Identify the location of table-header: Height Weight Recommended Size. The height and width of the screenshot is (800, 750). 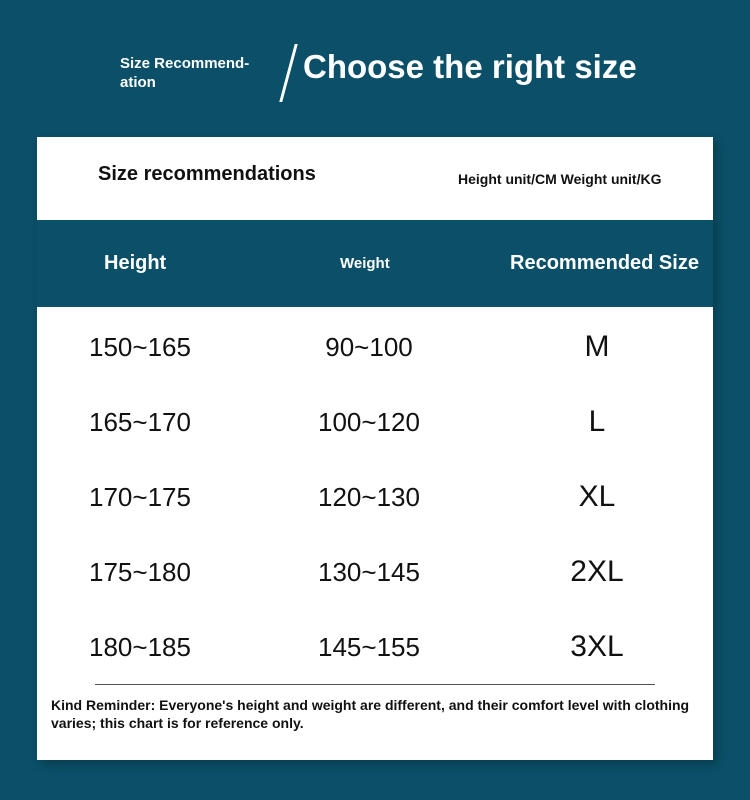
(375, 263).